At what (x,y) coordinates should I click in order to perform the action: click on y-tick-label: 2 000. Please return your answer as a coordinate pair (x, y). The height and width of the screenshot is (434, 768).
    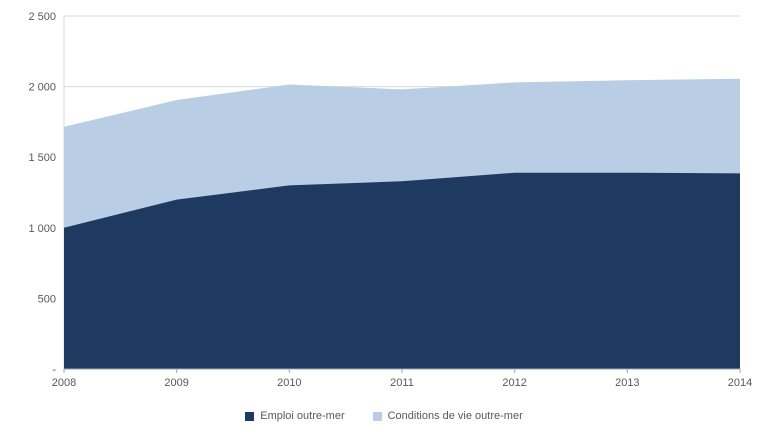
    Looking at the image, I should click on (42, 88).